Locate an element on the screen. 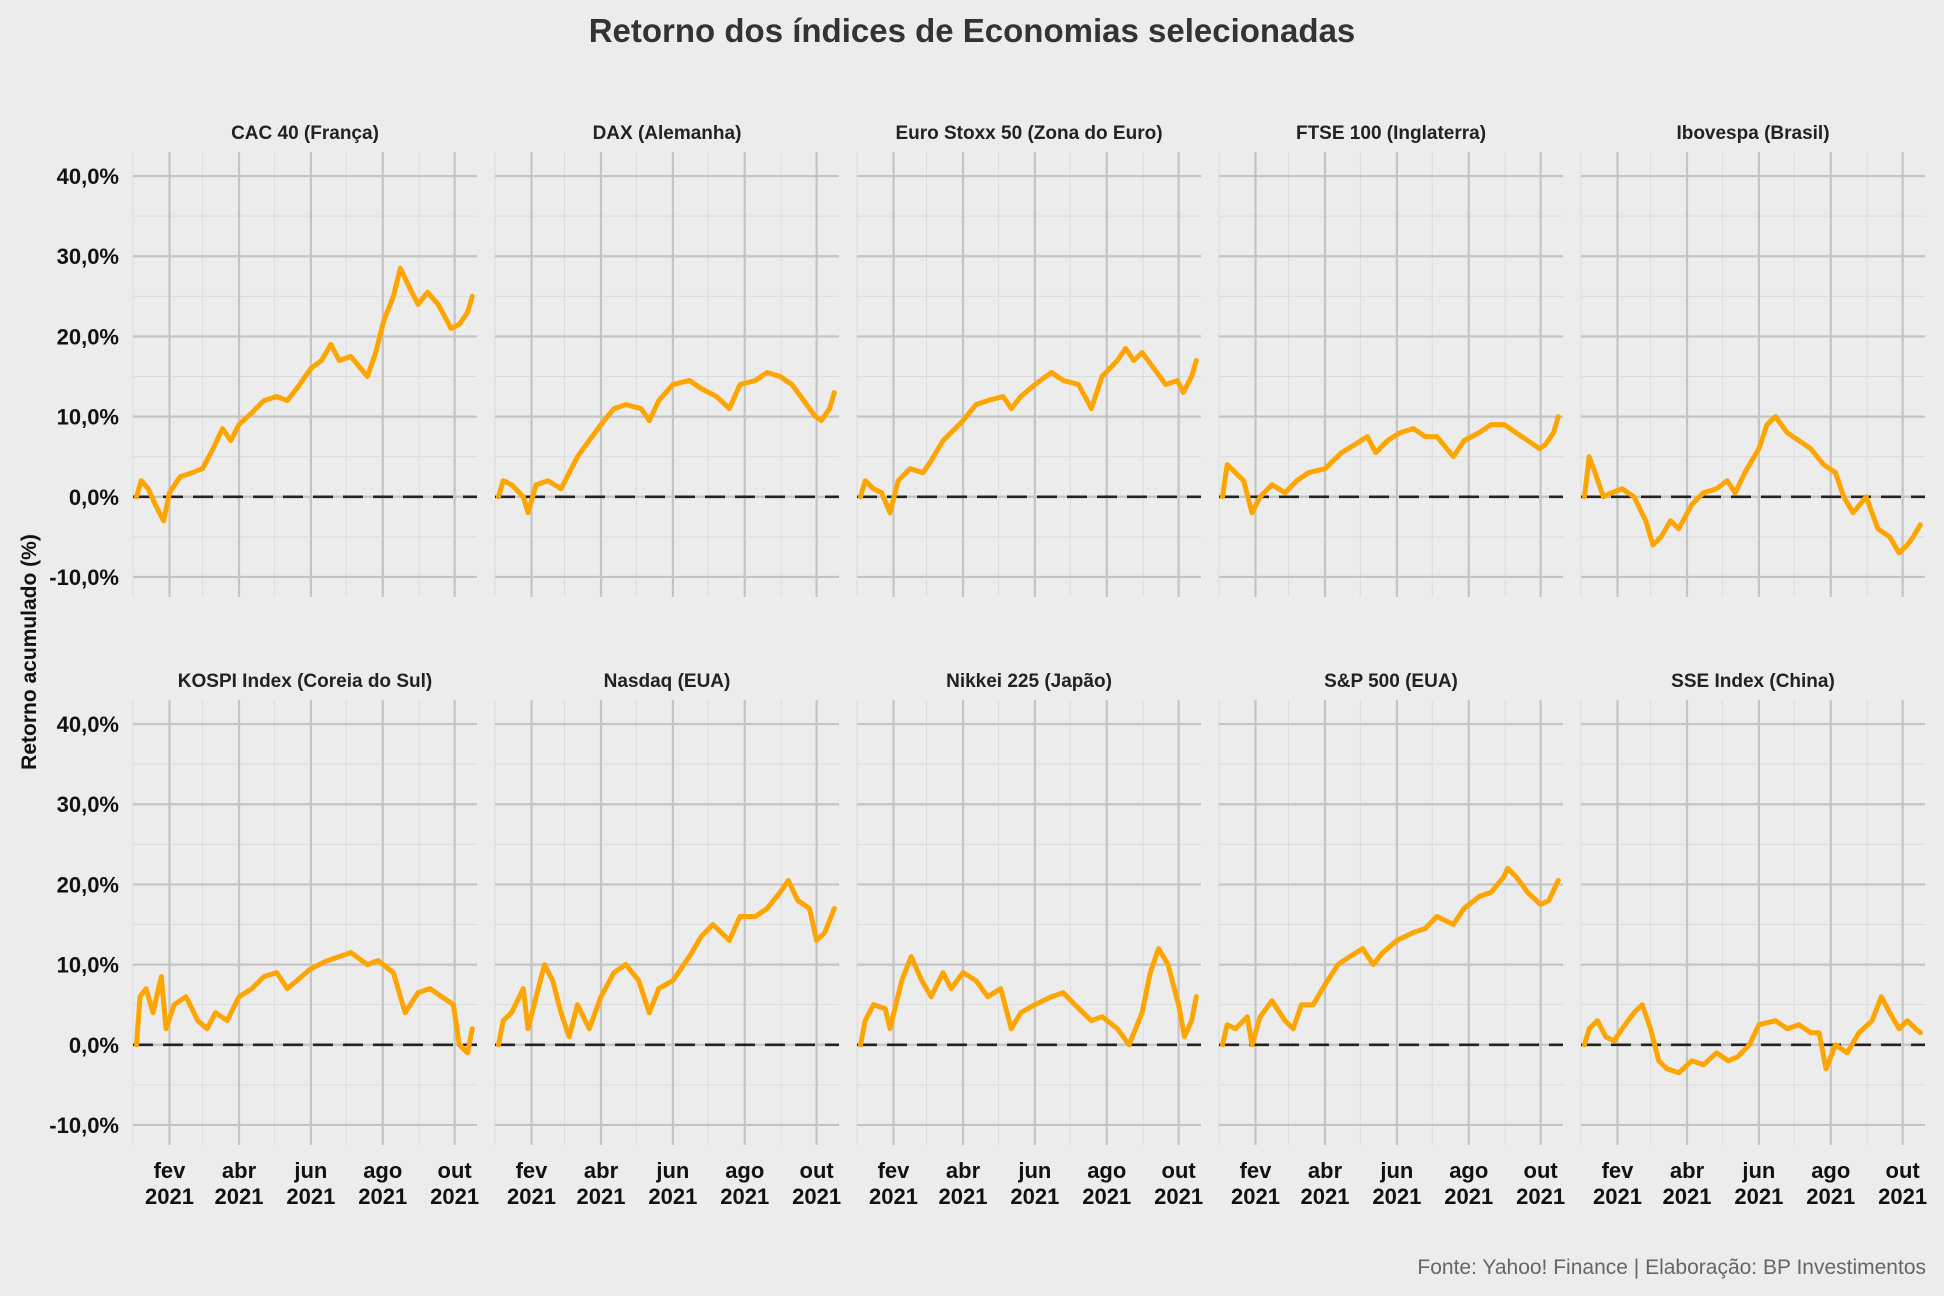 The image size is (1944, 1296). panel-5: Ibovespa (Brasil) is located at coordinates (1752, 360).